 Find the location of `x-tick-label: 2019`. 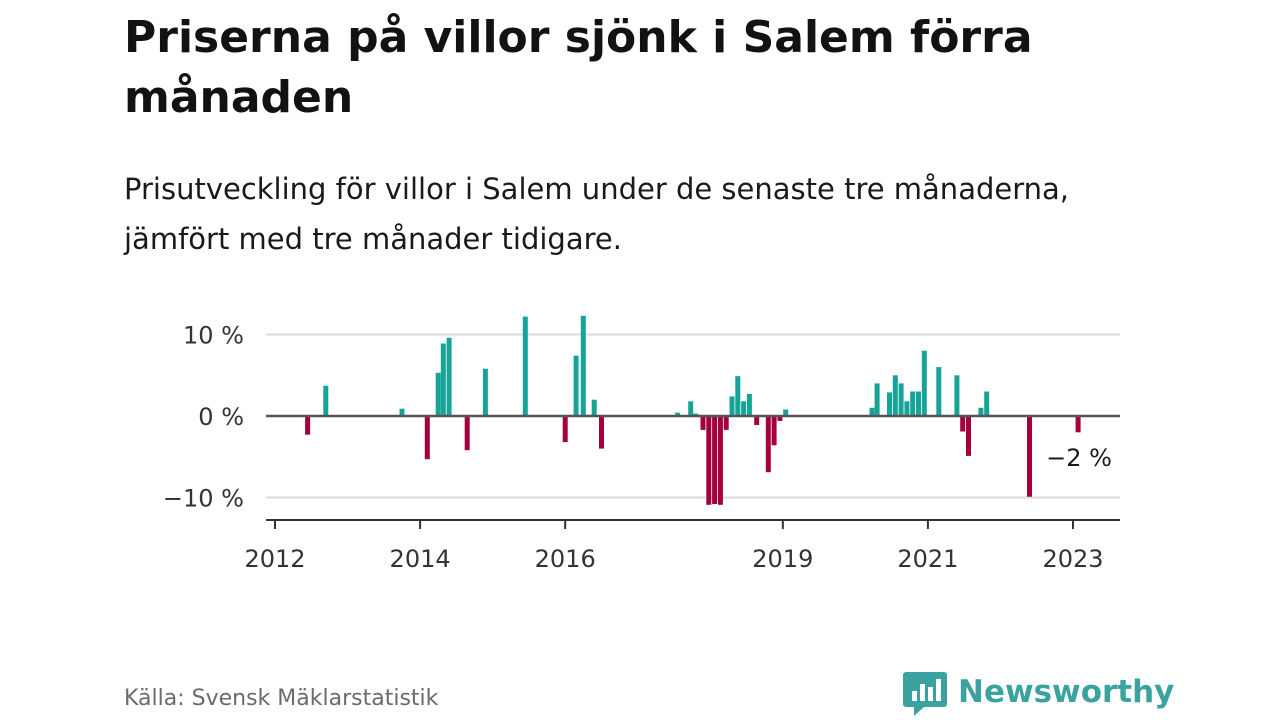

x-tick-label: 2019 is located at coordinates (782, 559).